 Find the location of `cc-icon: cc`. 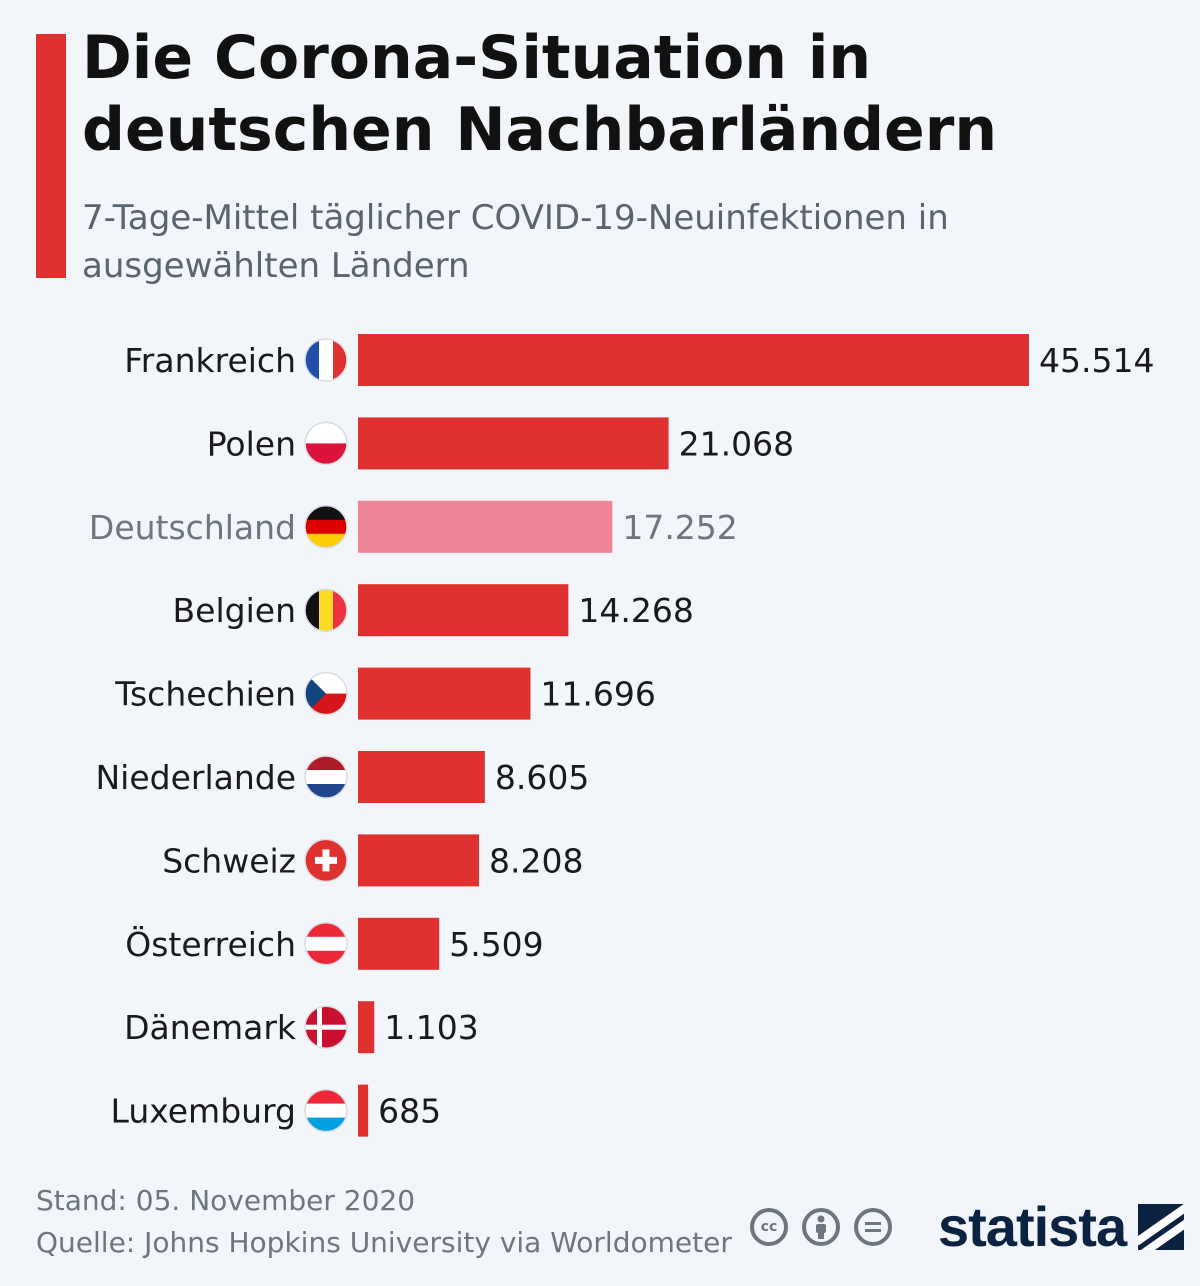

cc-icon: cc is located at coordinates (769, 1227).